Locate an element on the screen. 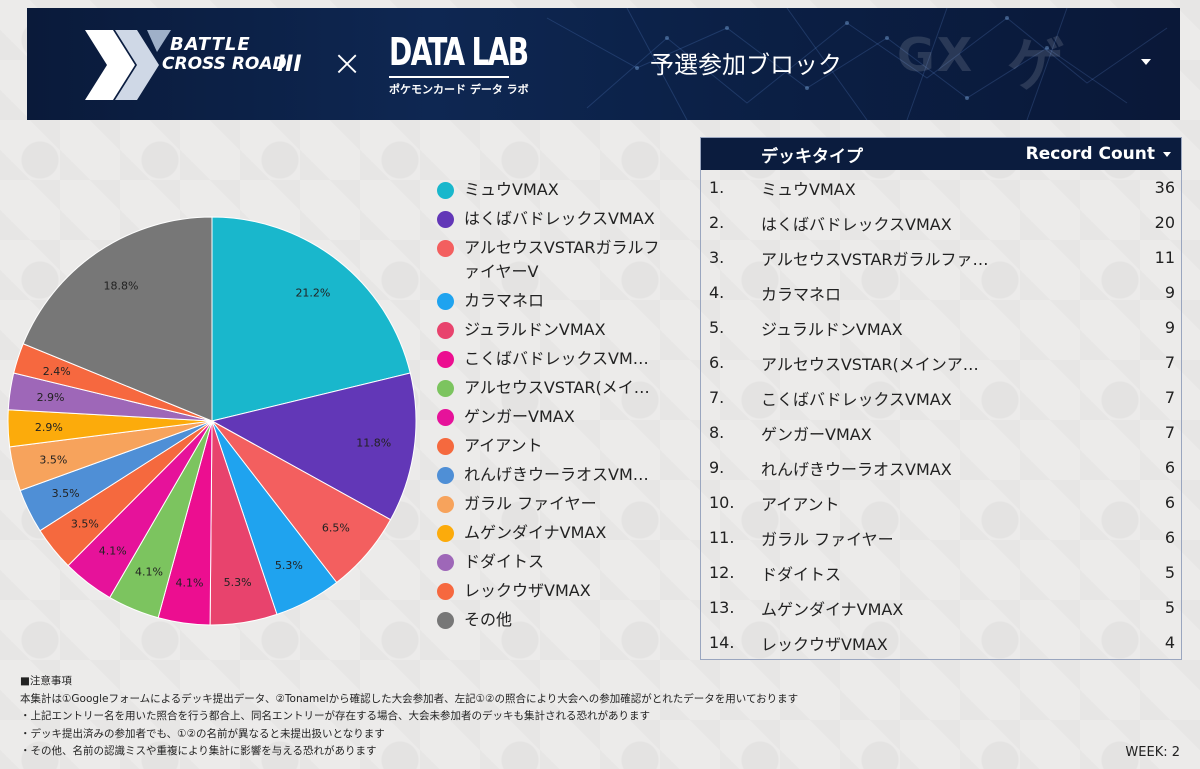 This screenshot has height=769, width=1200. legend-label: アイアント is located at coordinates (503, 445).